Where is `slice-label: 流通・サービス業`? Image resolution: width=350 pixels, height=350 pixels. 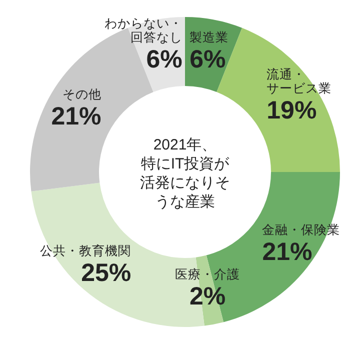 slice-label: 流通・サービス業 is located at coordinates (299, 81).